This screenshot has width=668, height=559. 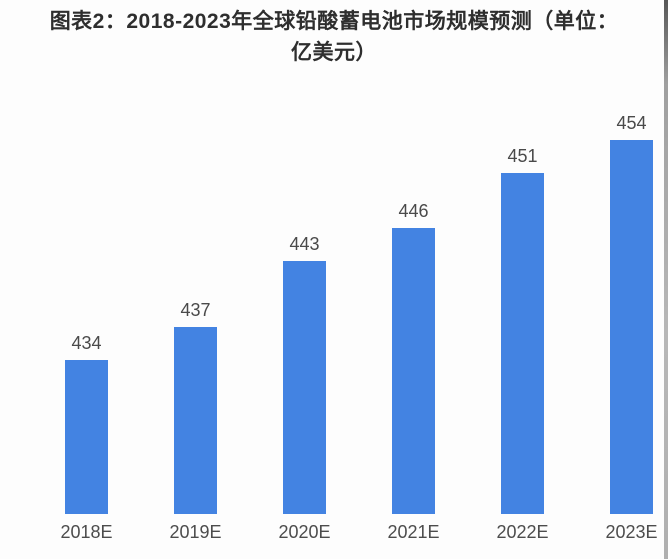 I want to click on bar-value-label: 451, so click(x=522, y=156).